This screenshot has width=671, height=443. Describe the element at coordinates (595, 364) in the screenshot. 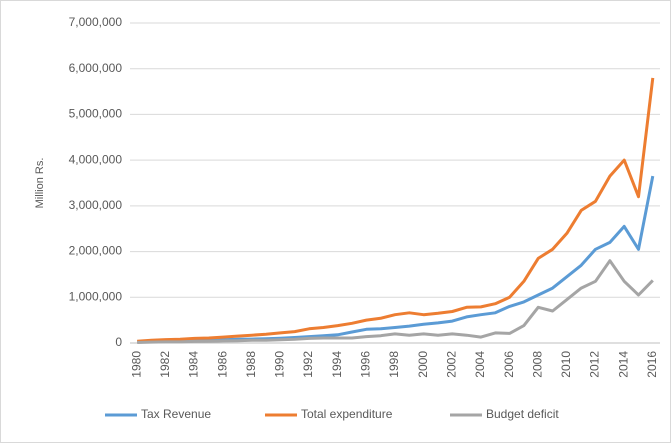

I see `x-tick-label: 2012` at that location.